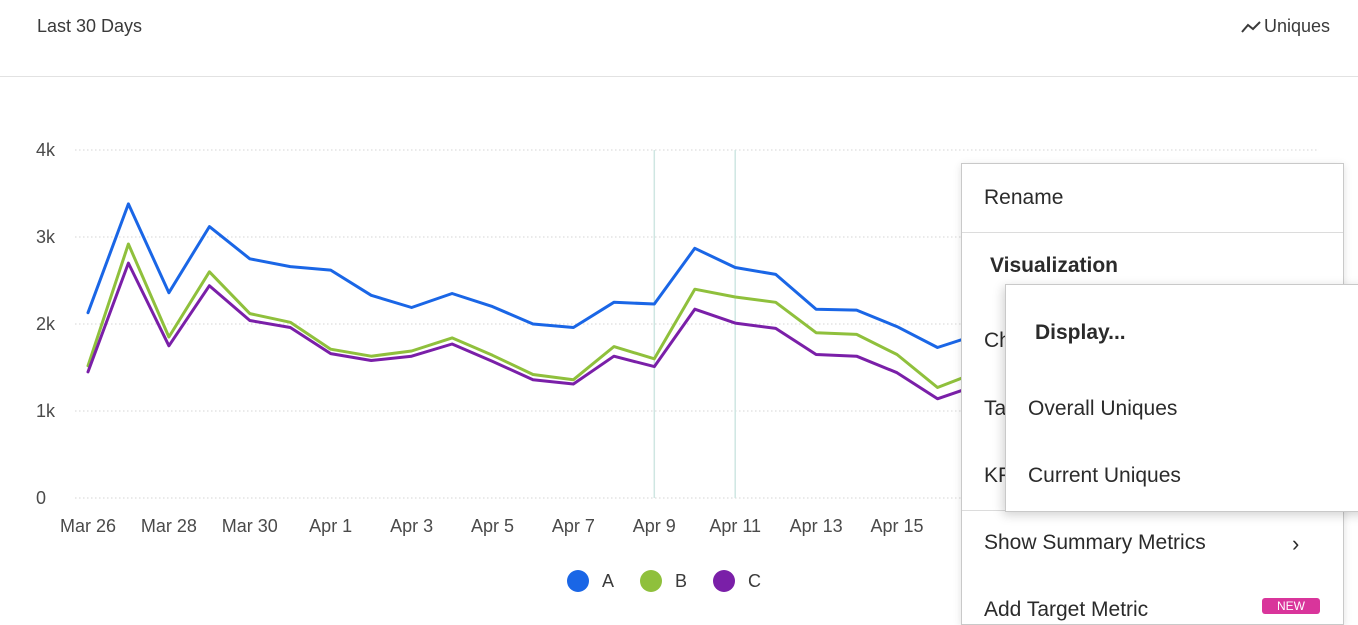  Describe the element at coordinates (533, 331) in the screenshot. I see `series-line-c` at that location.